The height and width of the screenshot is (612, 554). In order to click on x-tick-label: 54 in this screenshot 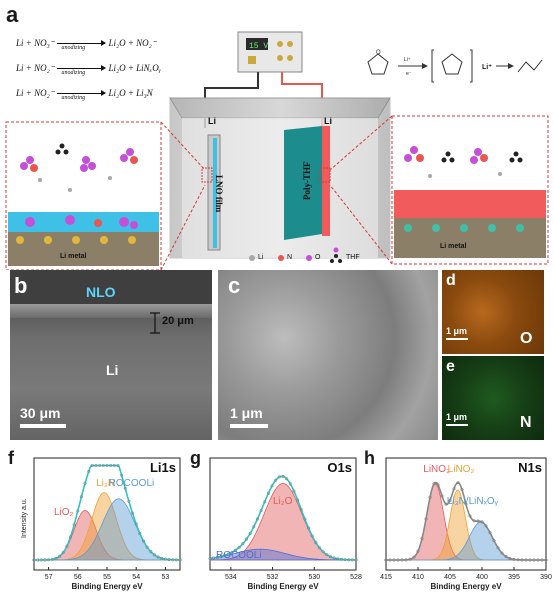, I will do `click(136, 577)`.